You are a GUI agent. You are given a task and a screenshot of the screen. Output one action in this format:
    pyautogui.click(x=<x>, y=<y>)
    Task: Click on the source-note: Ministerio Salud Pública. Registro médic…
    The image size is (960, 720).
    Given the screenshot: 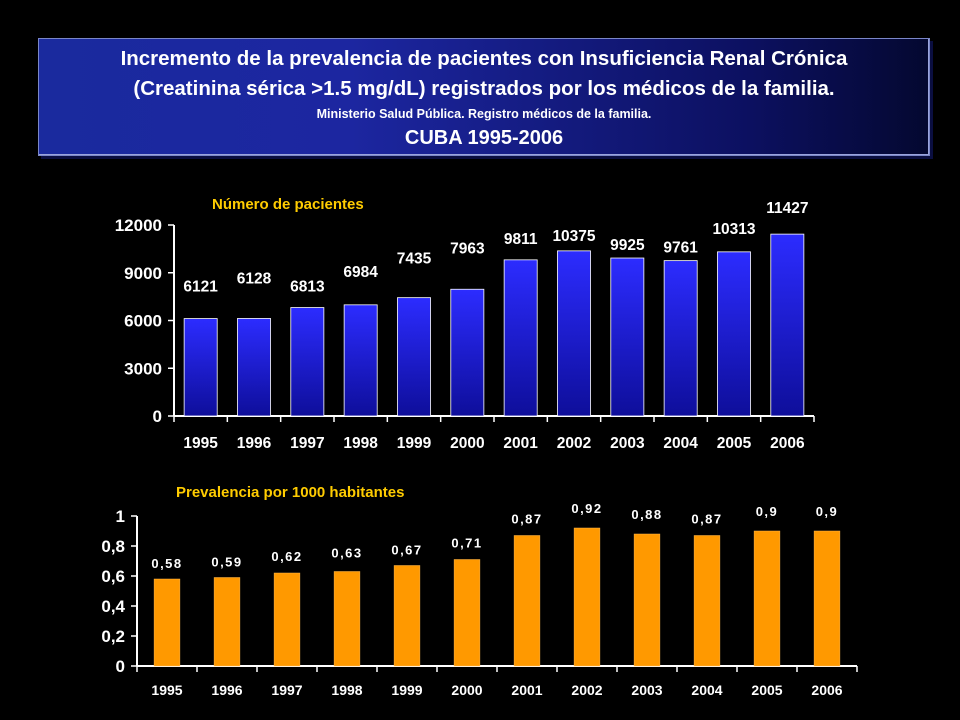 What is the action you would take?
    pyautogui.click(x=484, y=114)
    